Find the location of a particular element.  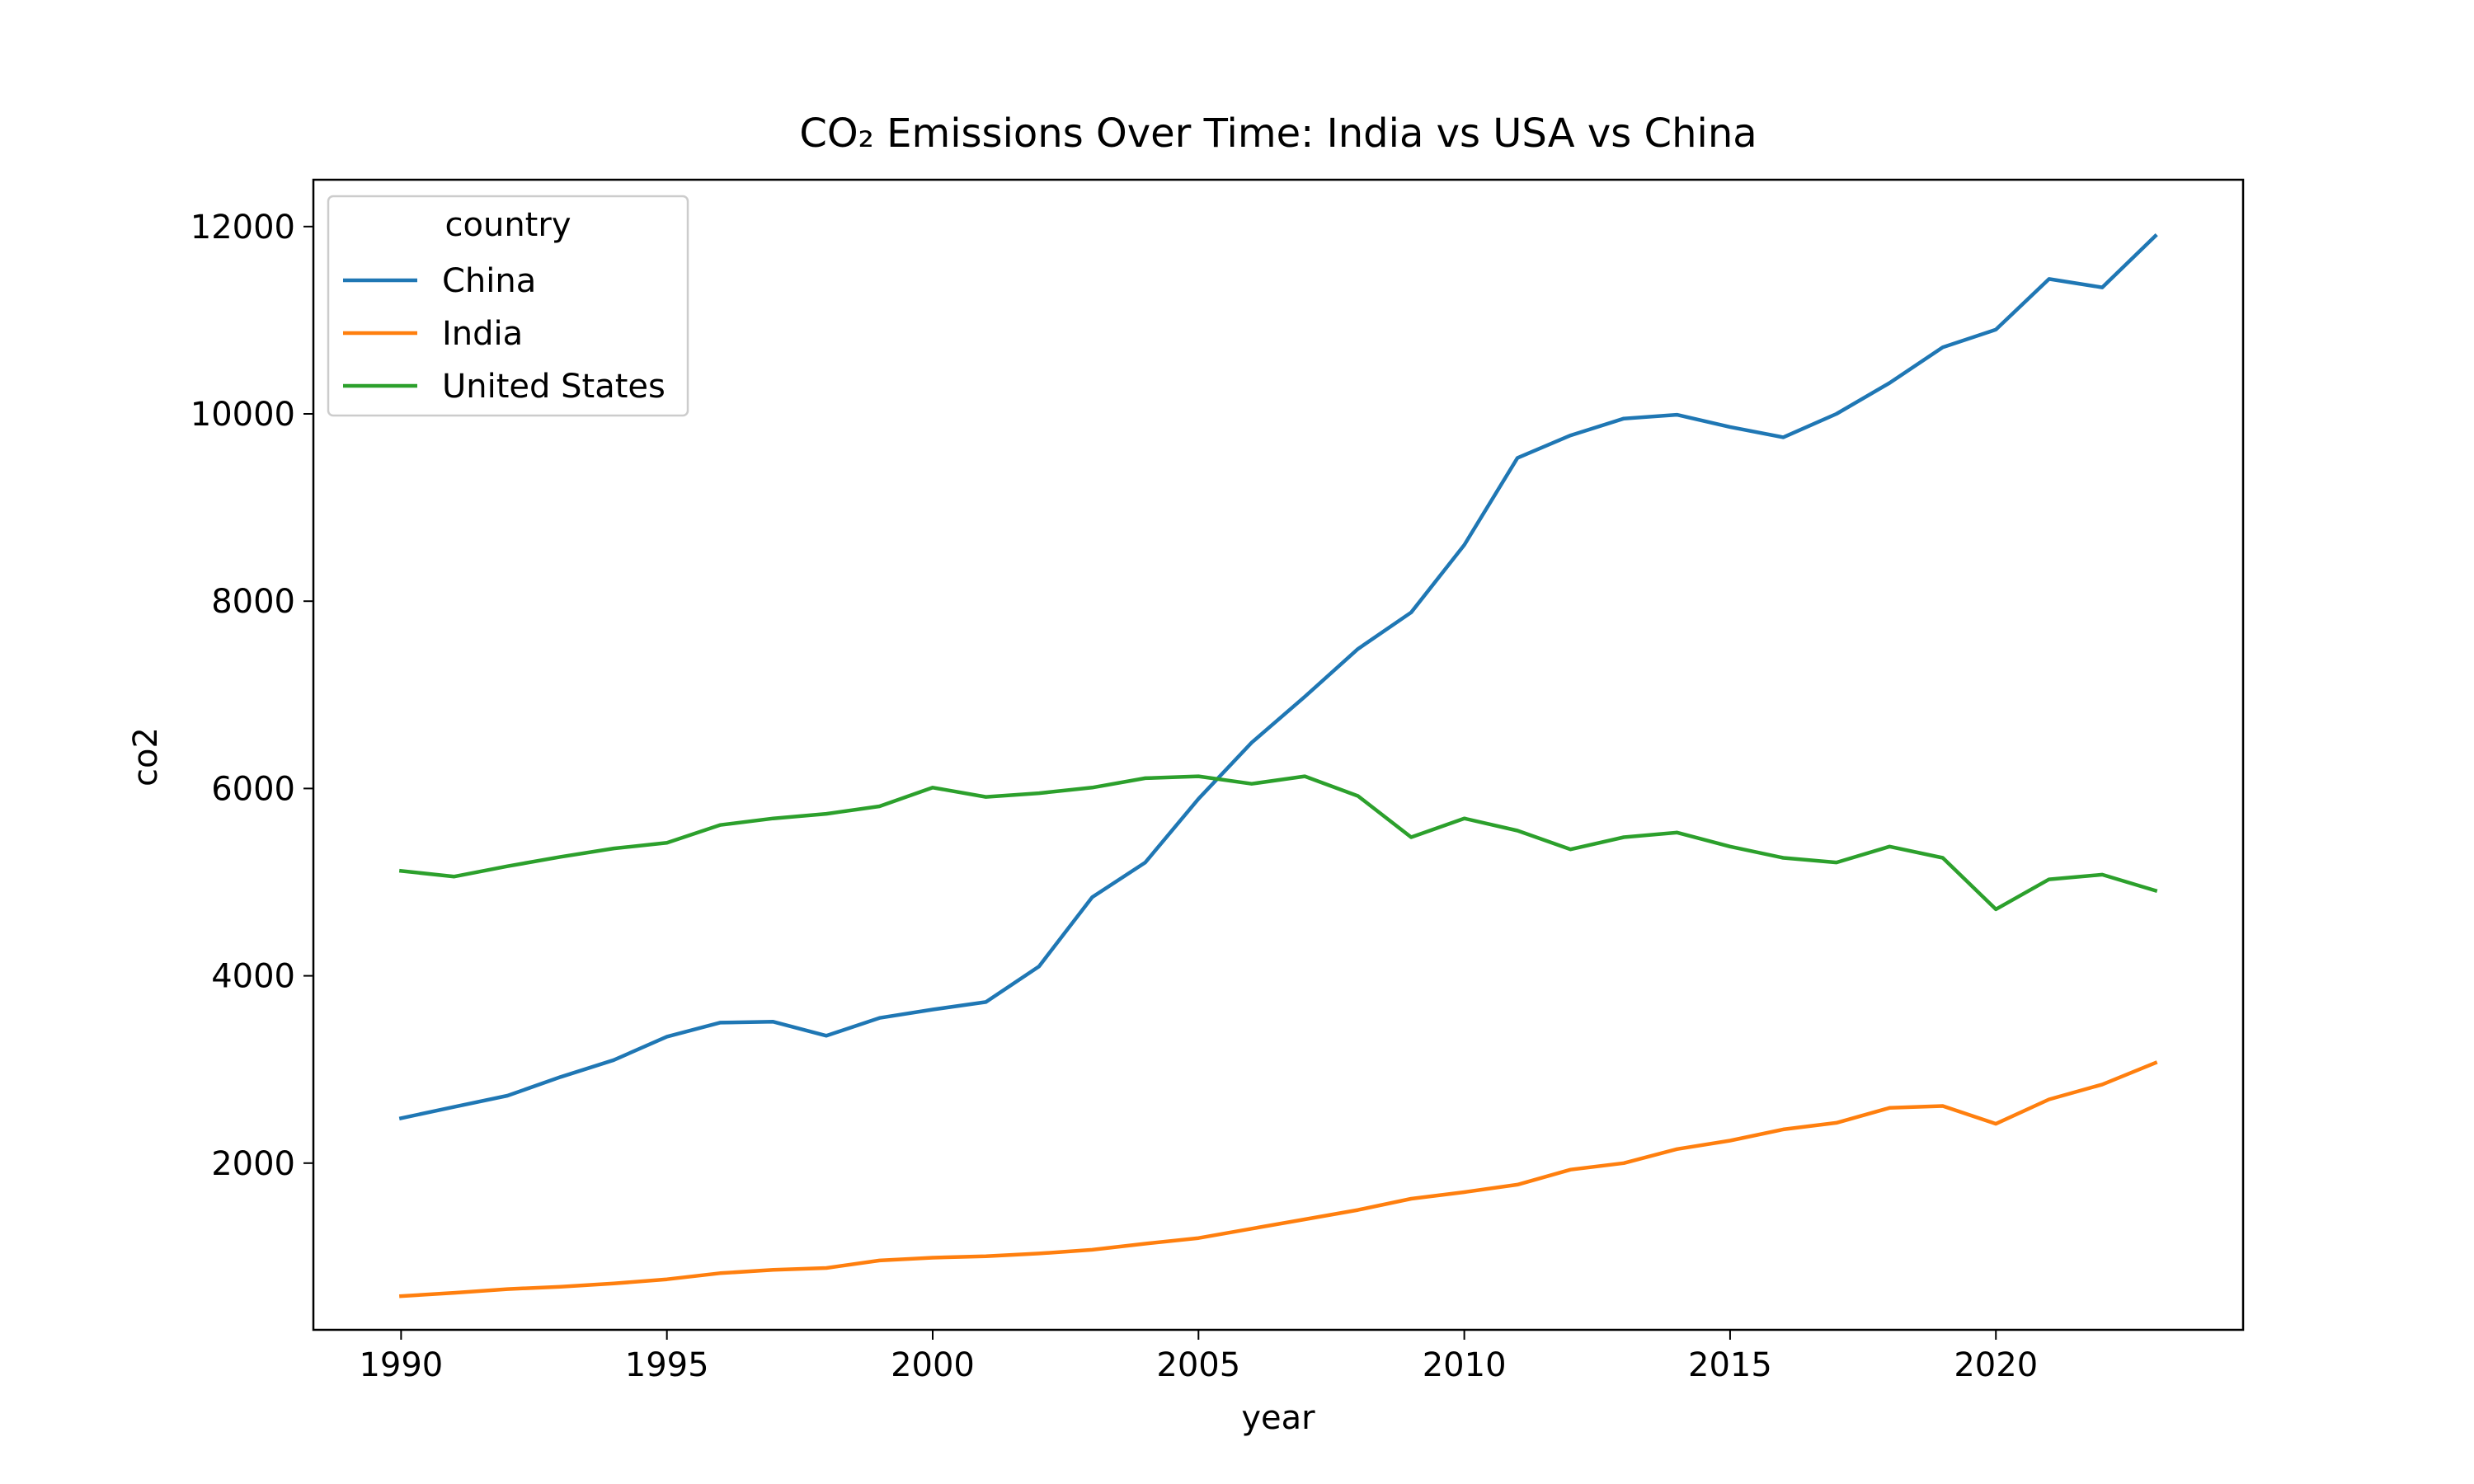

x-axis: 1990 1995 2000 2005 2010 2015 2020 is located at coordinates (1198, 1357).